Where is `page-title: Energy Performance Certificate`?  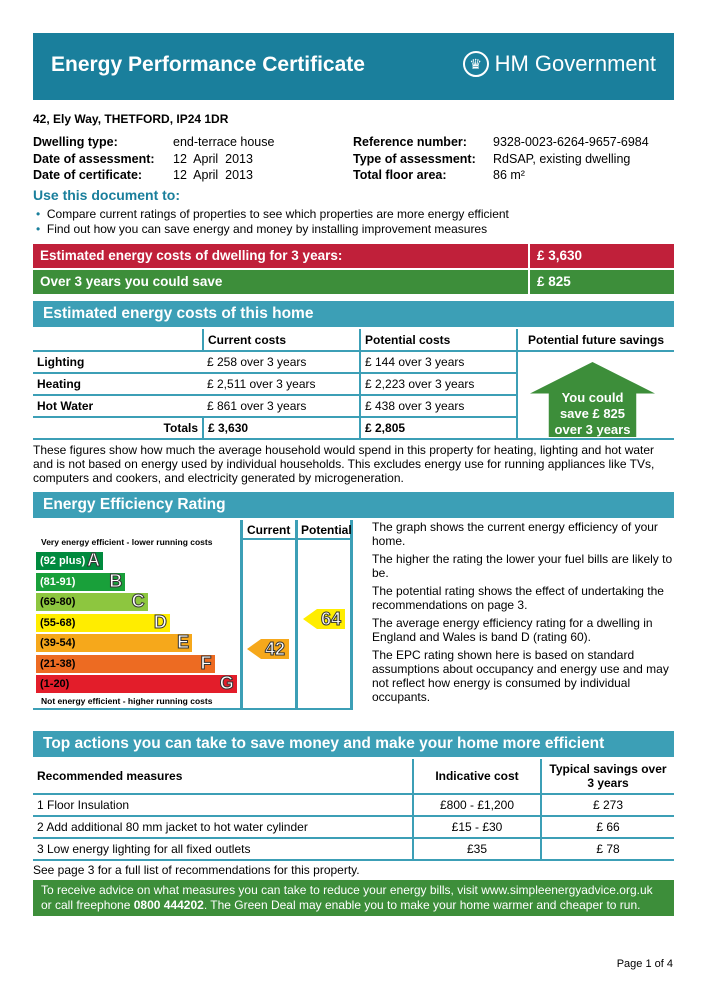
page-title: Energy Performance Certificate is located at coordinates (208, 64).